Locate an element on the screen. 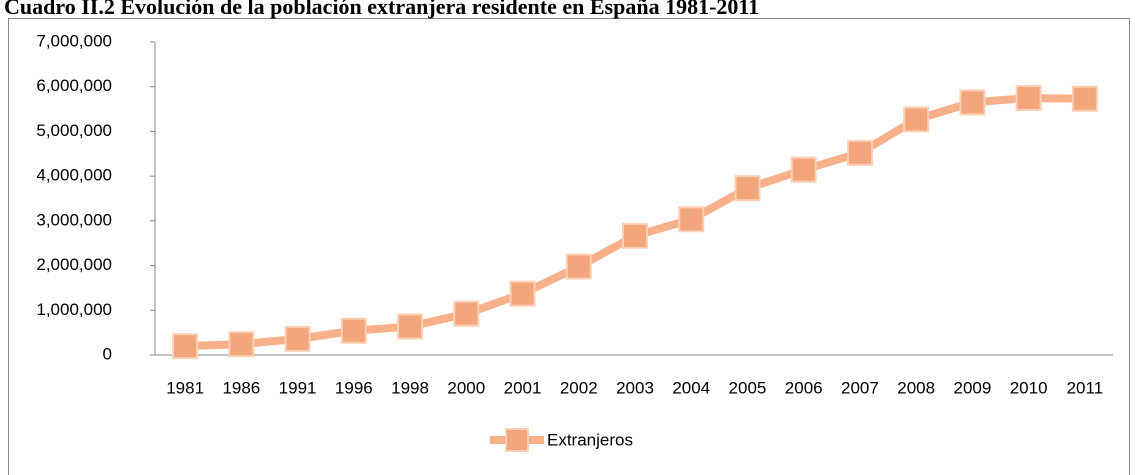  legend-marker is located at coordinates (517, 440).